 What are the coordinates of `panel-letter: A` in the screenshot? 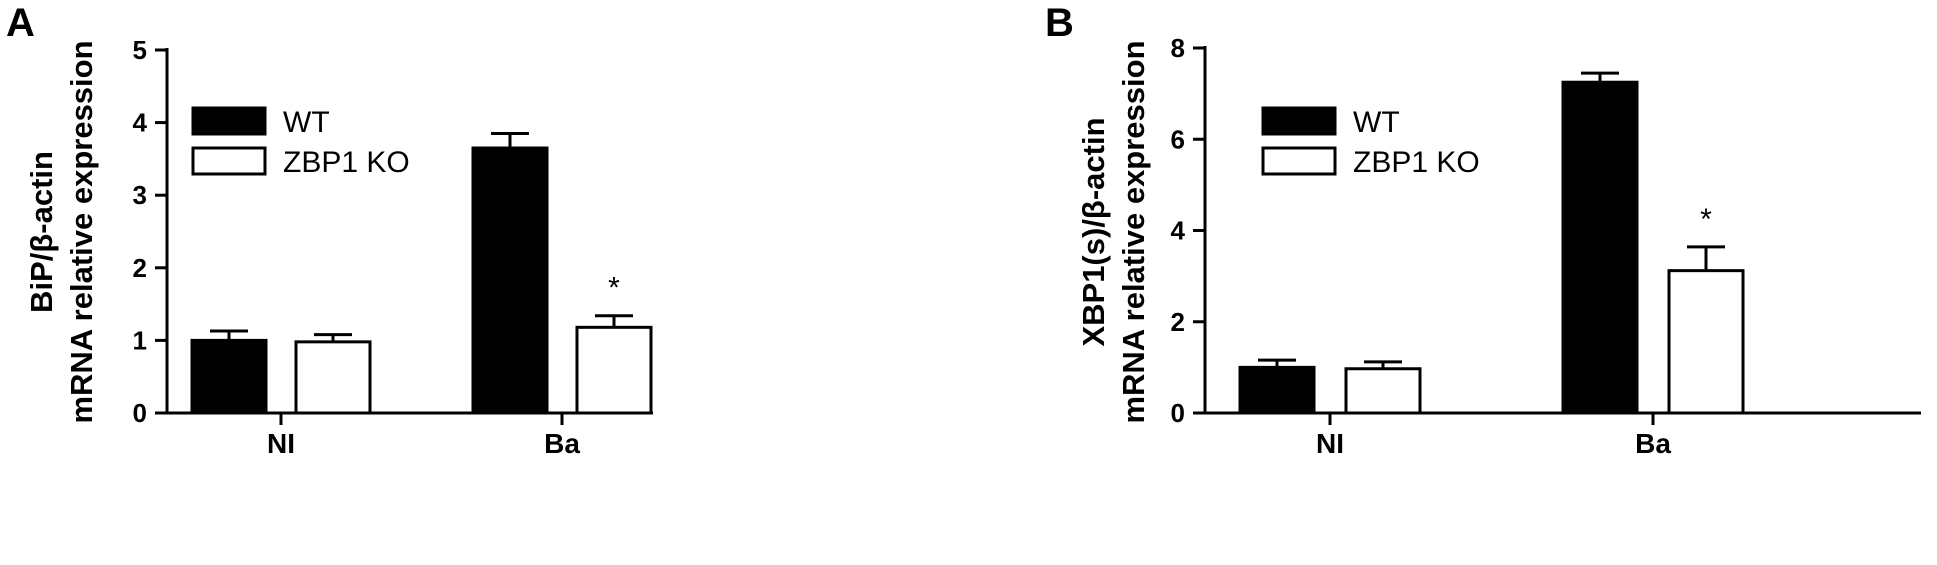 It's located at (20, 23).